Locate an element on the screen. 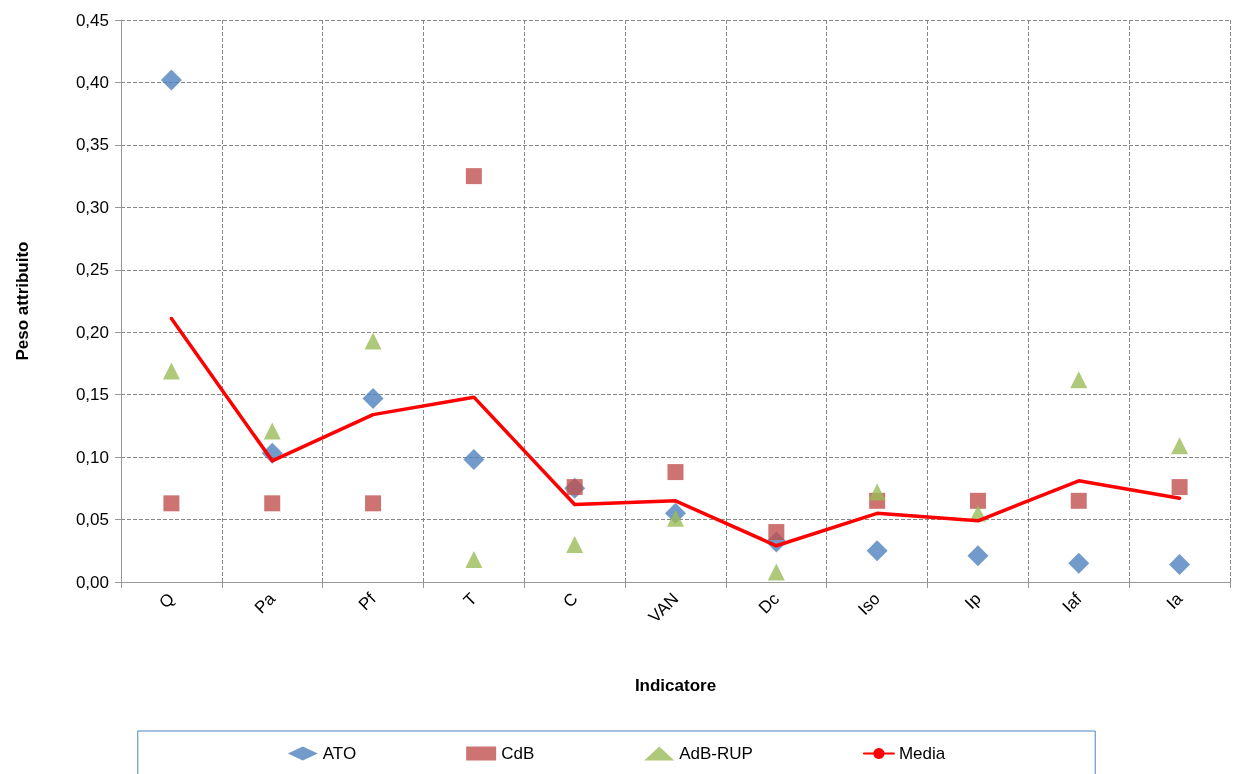  y-tick-label: 0,40 is located at coordinates (92, 82).